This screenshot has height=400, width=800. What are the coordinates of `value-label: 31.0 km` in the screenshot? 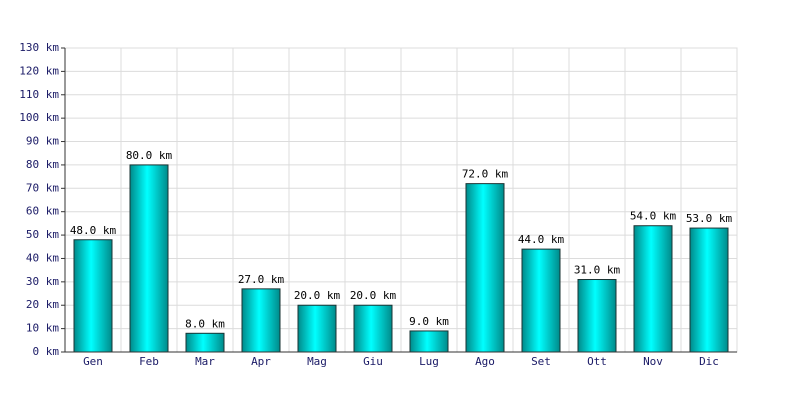 It's located at (597, 270).